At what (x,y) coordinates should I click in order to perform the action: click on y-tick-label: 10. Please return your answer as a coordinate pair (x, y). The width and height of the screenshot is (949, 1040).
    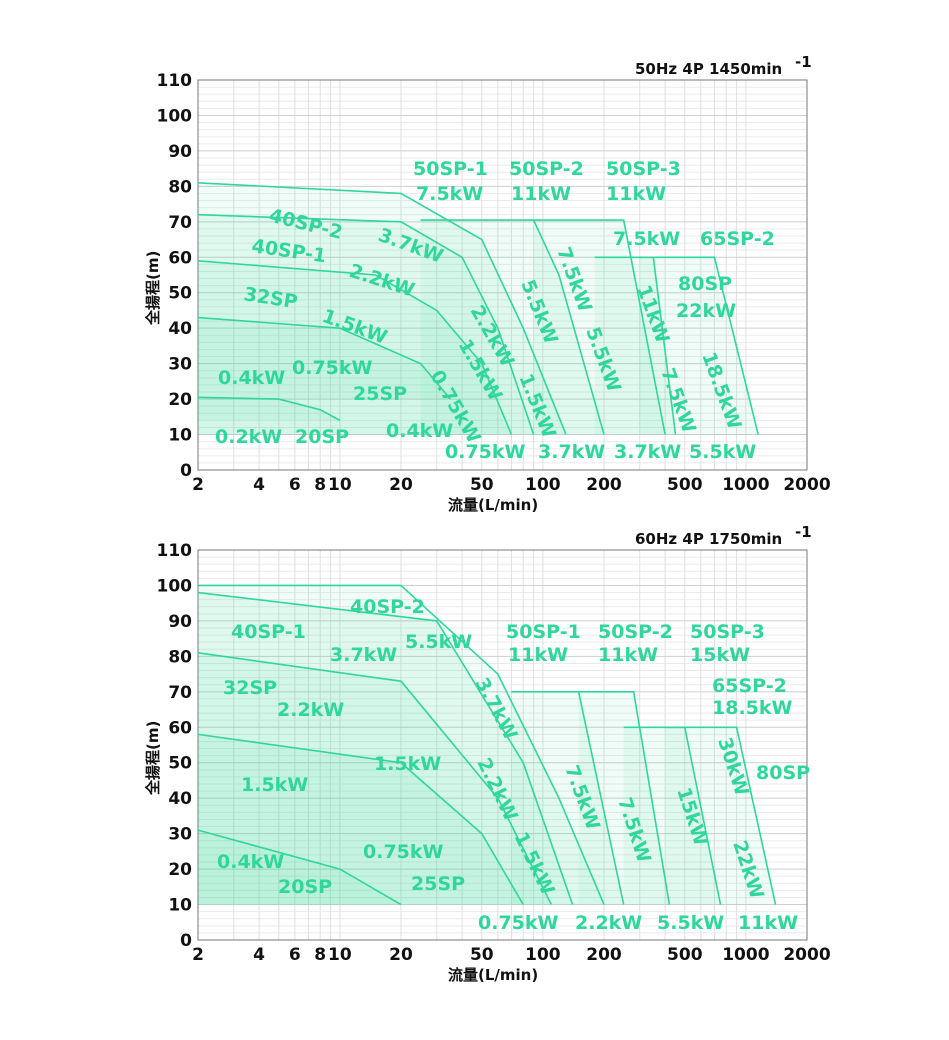
    Looking at the image, I should click on (180, 436).